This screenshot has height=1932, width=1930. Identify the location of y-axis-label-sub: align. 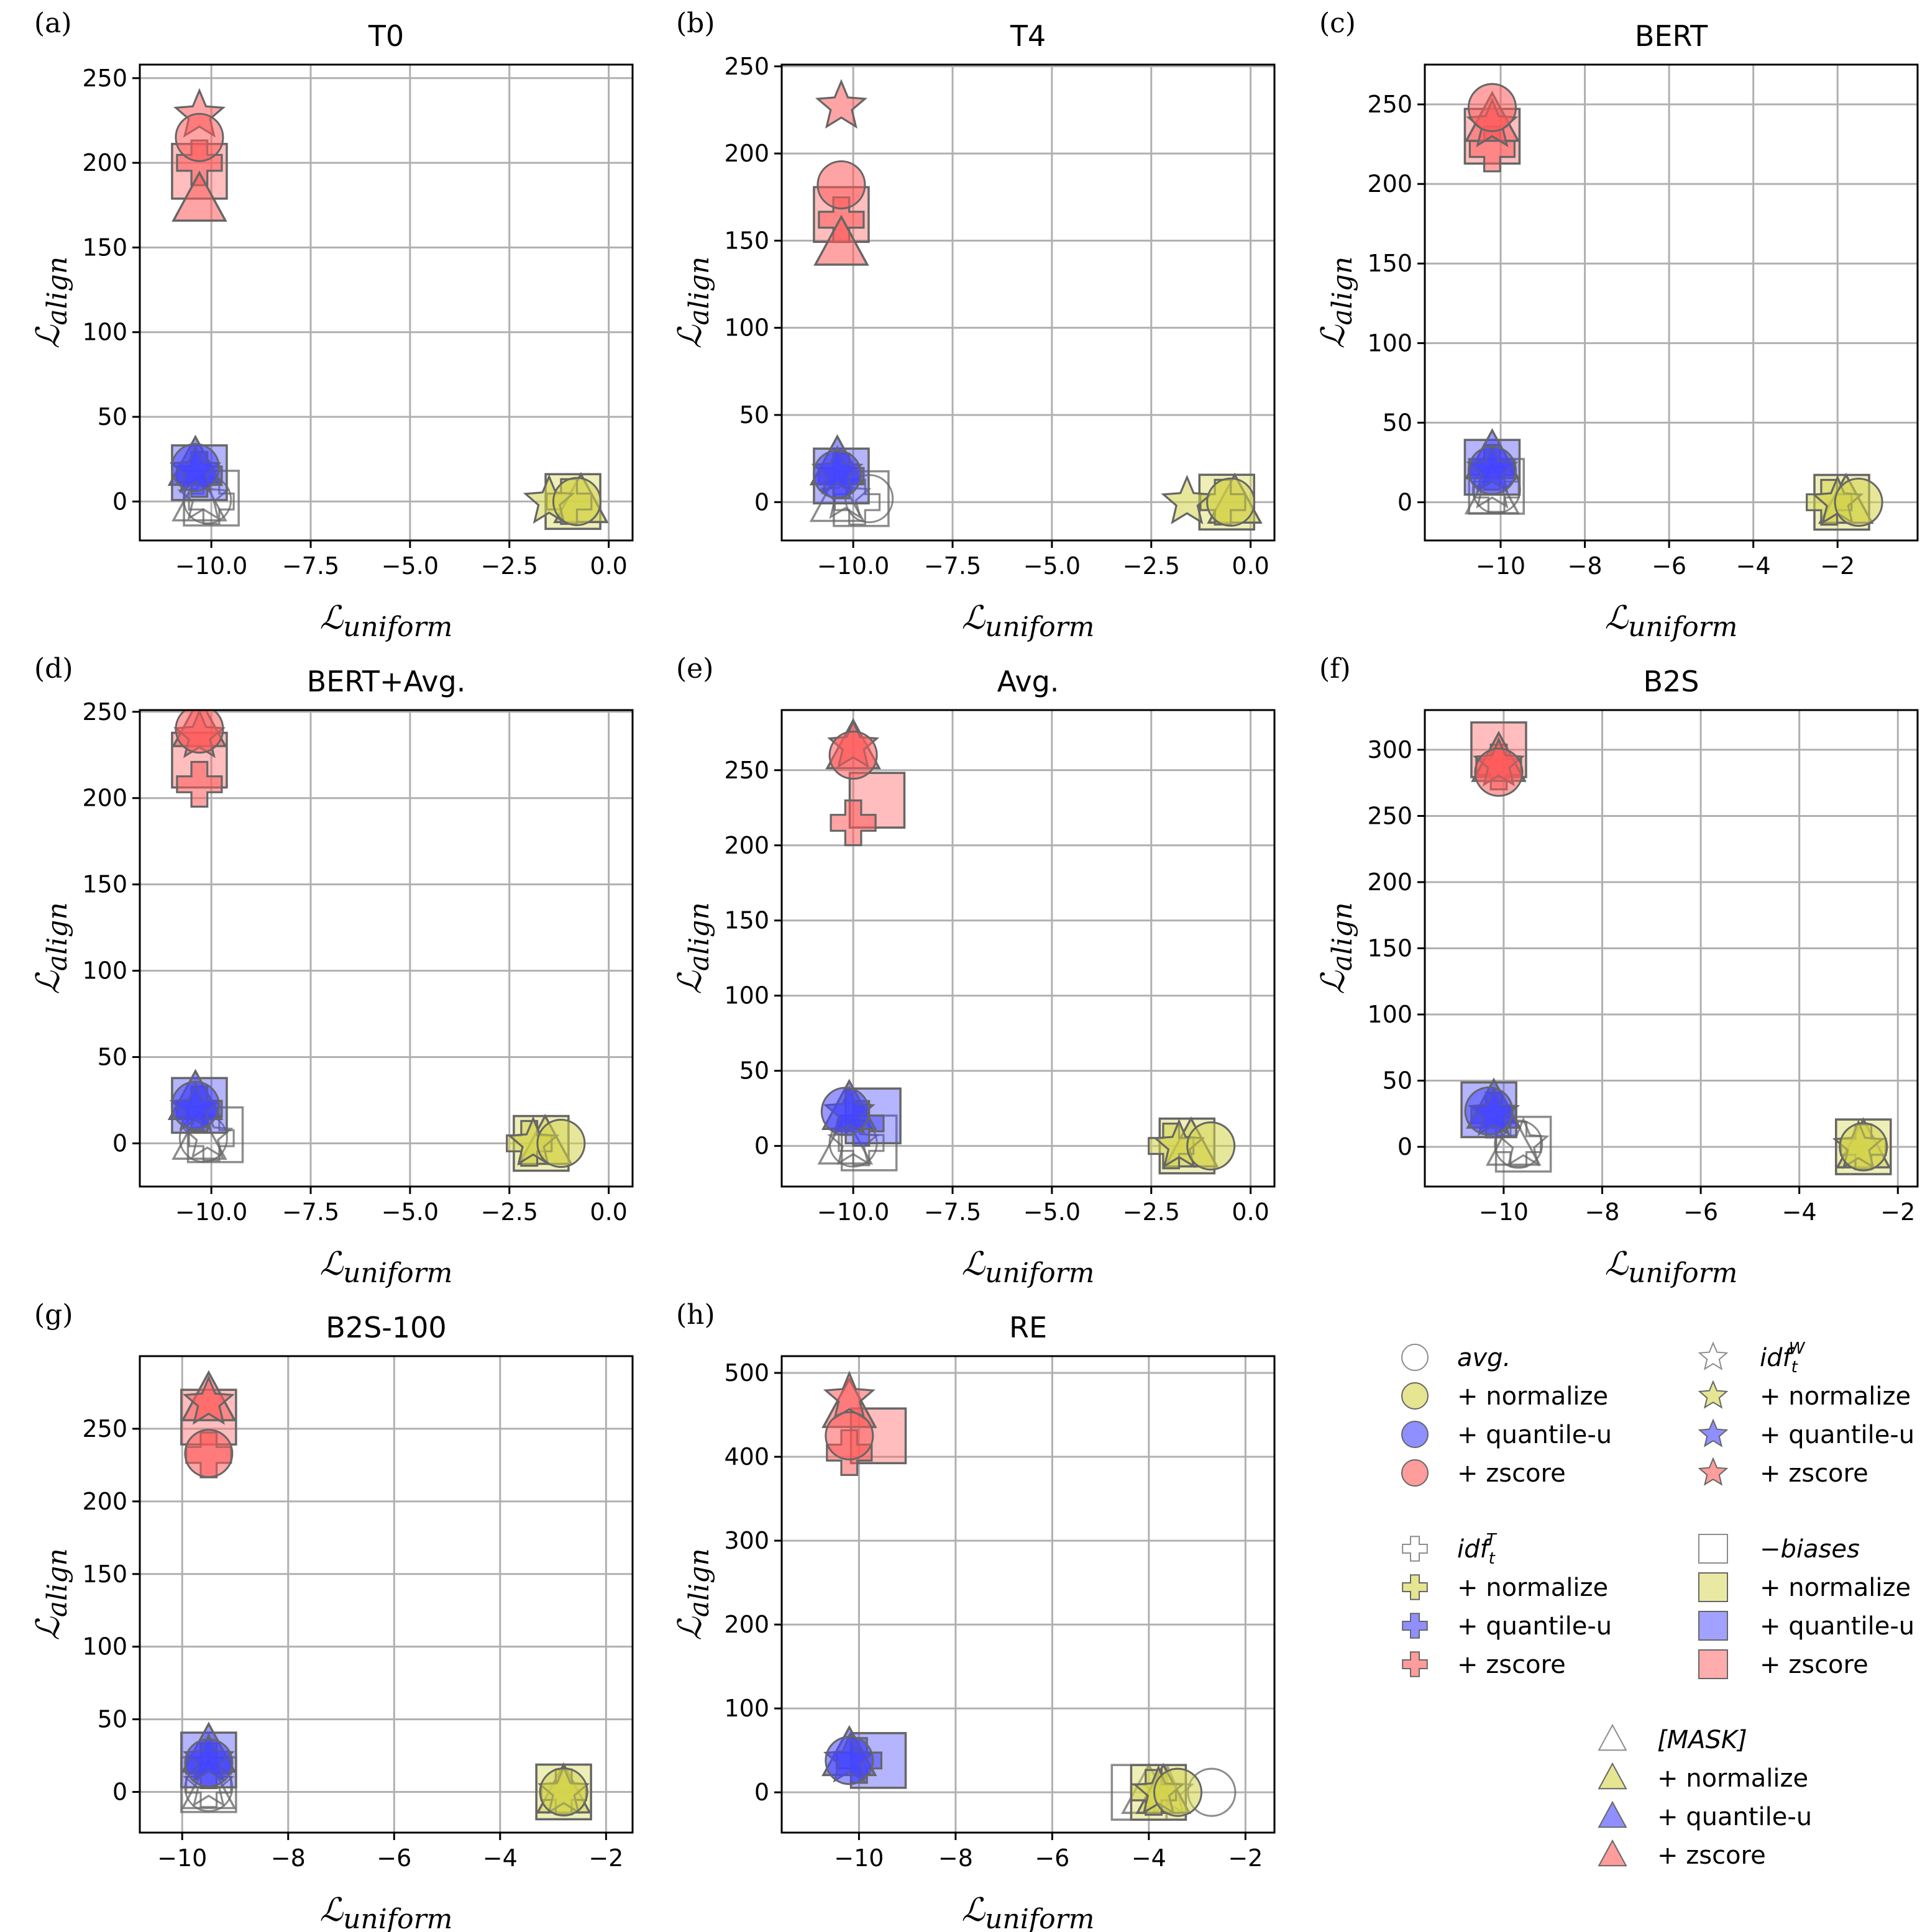
(699, 936).